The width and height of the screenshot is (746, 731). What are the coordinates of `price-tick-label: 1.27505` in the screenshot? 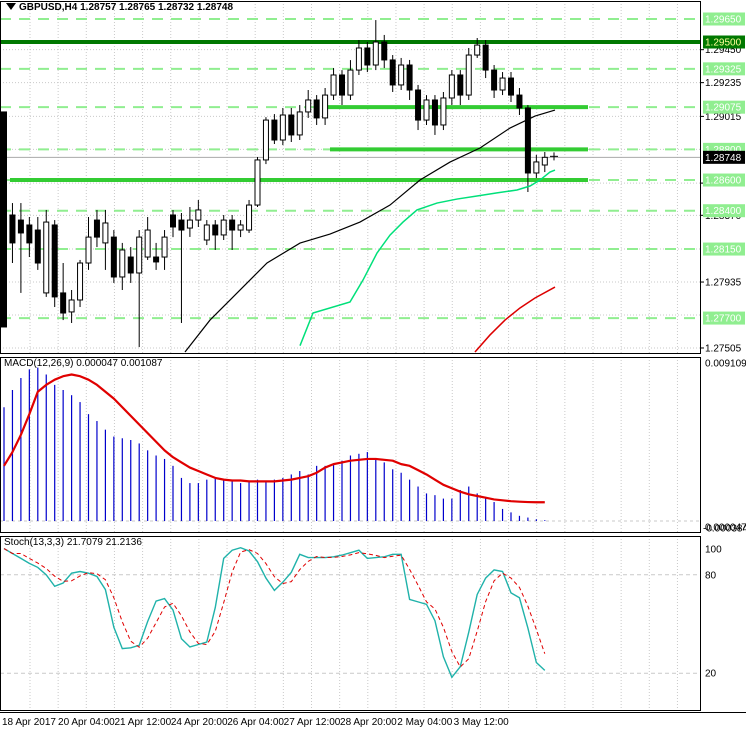 It's located at (723, 348).